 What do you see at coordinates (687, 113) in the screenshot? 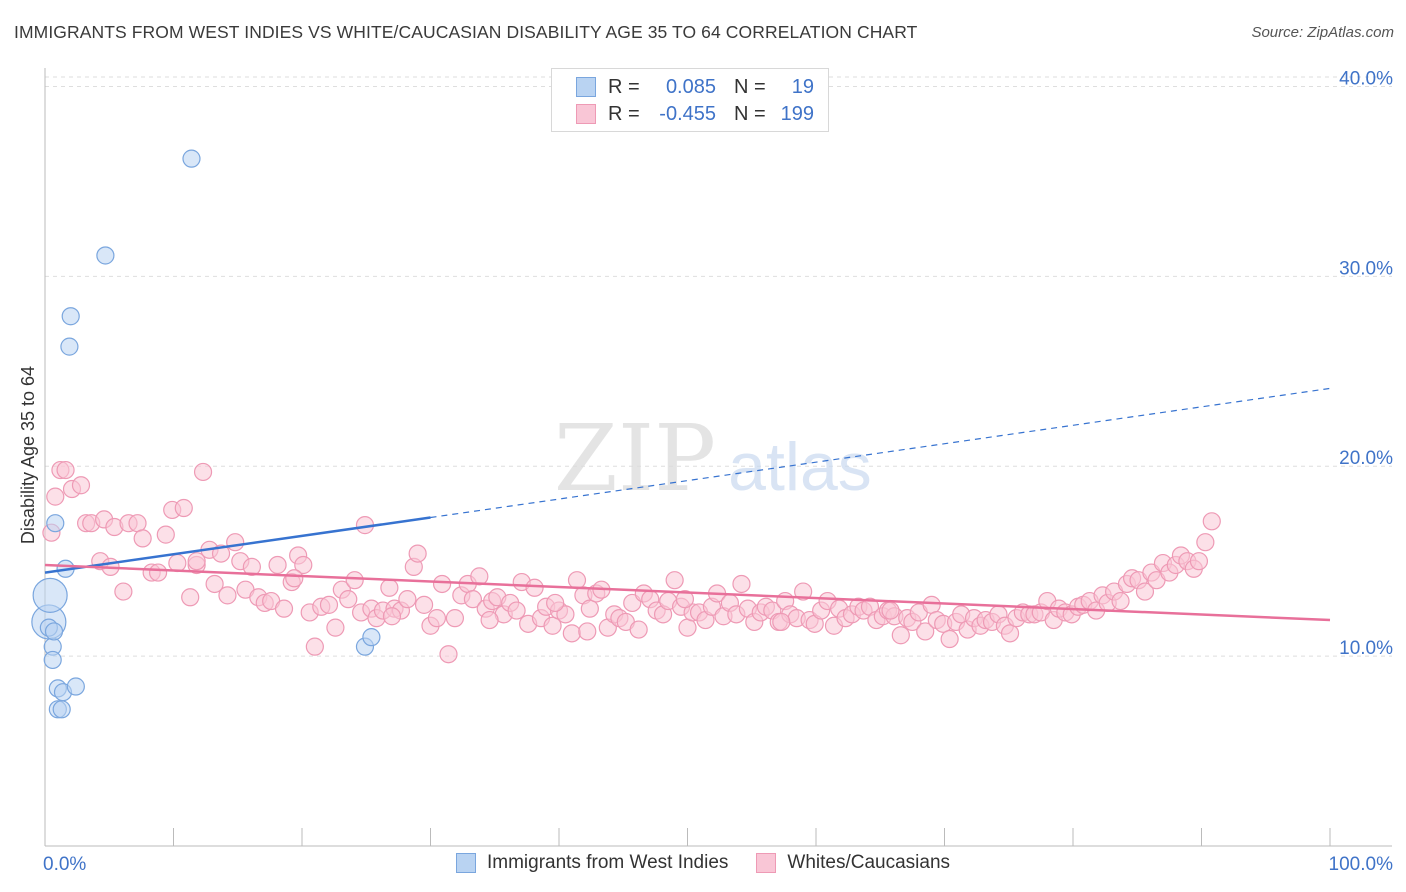
I see `legend-r-value: -0.455` at bounding box center [687, 113].